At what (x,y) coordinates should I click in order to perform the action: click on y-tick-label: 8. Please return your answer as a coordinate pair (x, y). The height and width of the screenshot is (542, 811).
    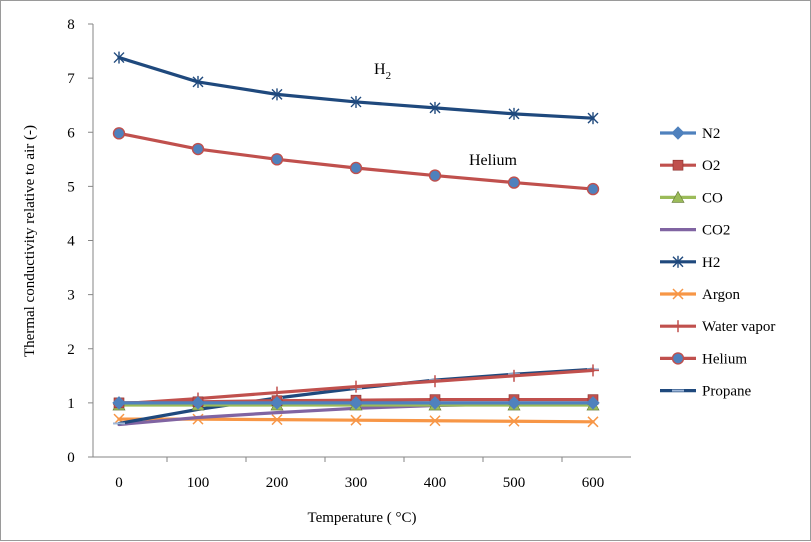
    Looking at the image, I should click on (71, 25).